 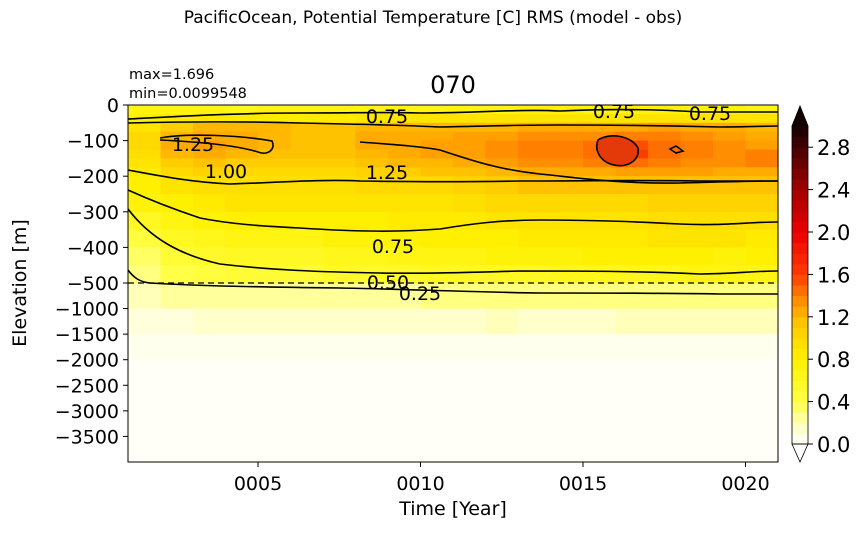 I want to click on y-tick-label: −100, so click(x=93, y=142).